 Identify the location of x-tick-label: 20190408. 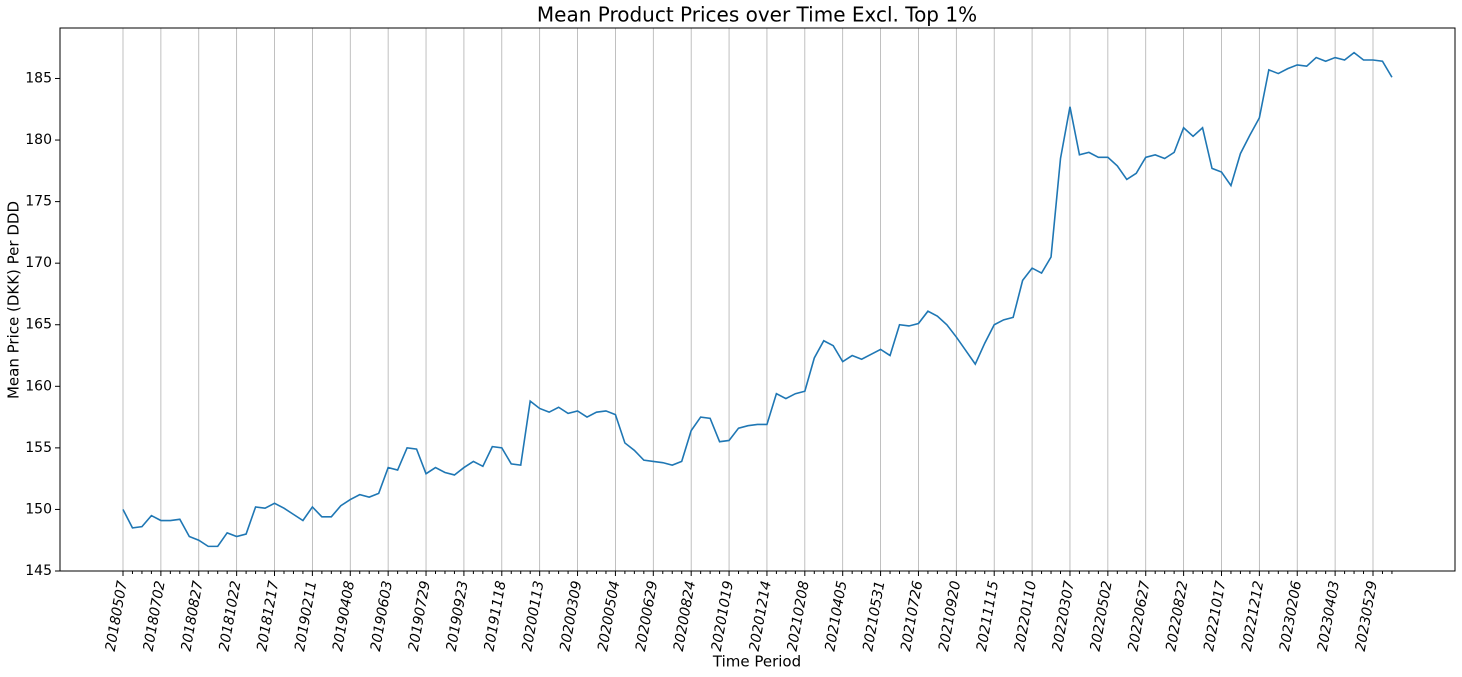
(344, 616).